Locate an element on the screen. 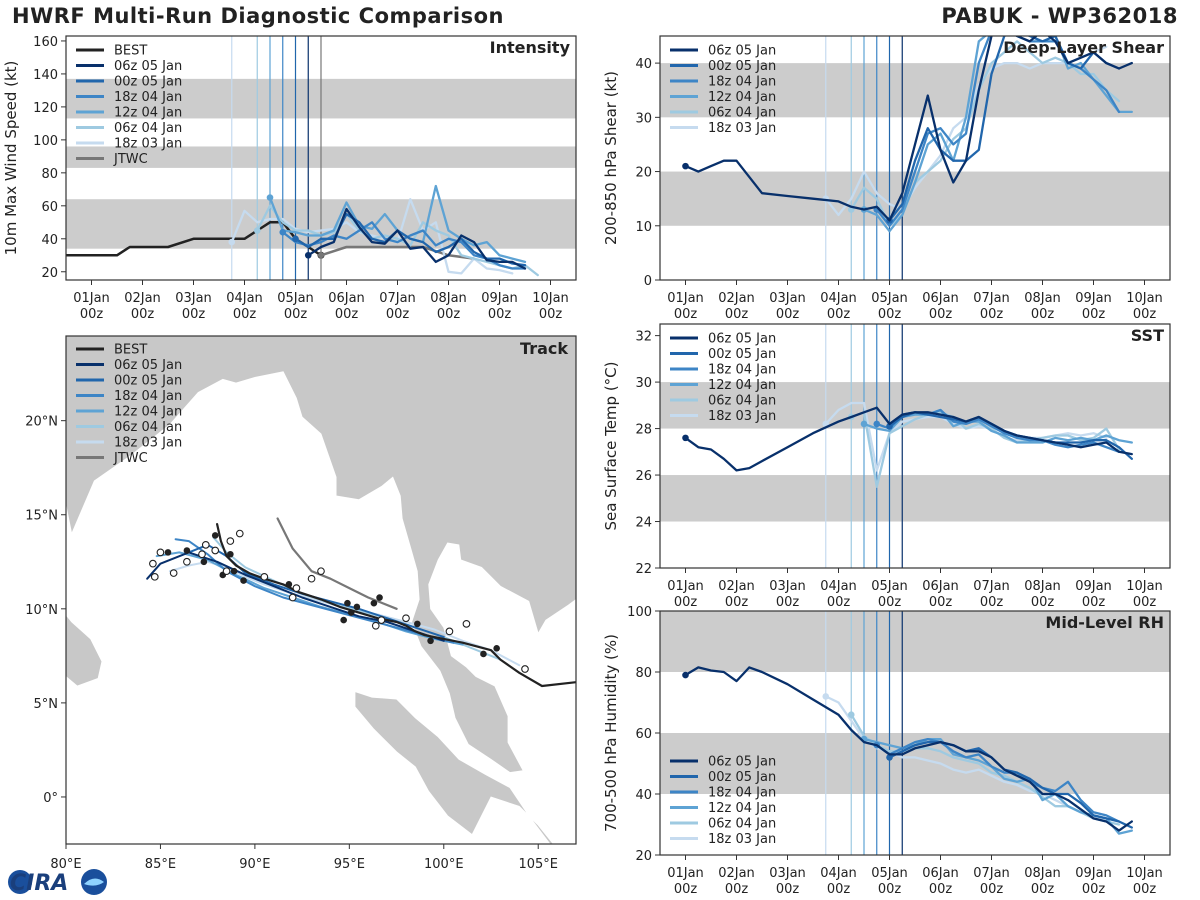 The height and width of the screenshot is (900, 1200). rh-plot-area is located at coordinates (907, 733).